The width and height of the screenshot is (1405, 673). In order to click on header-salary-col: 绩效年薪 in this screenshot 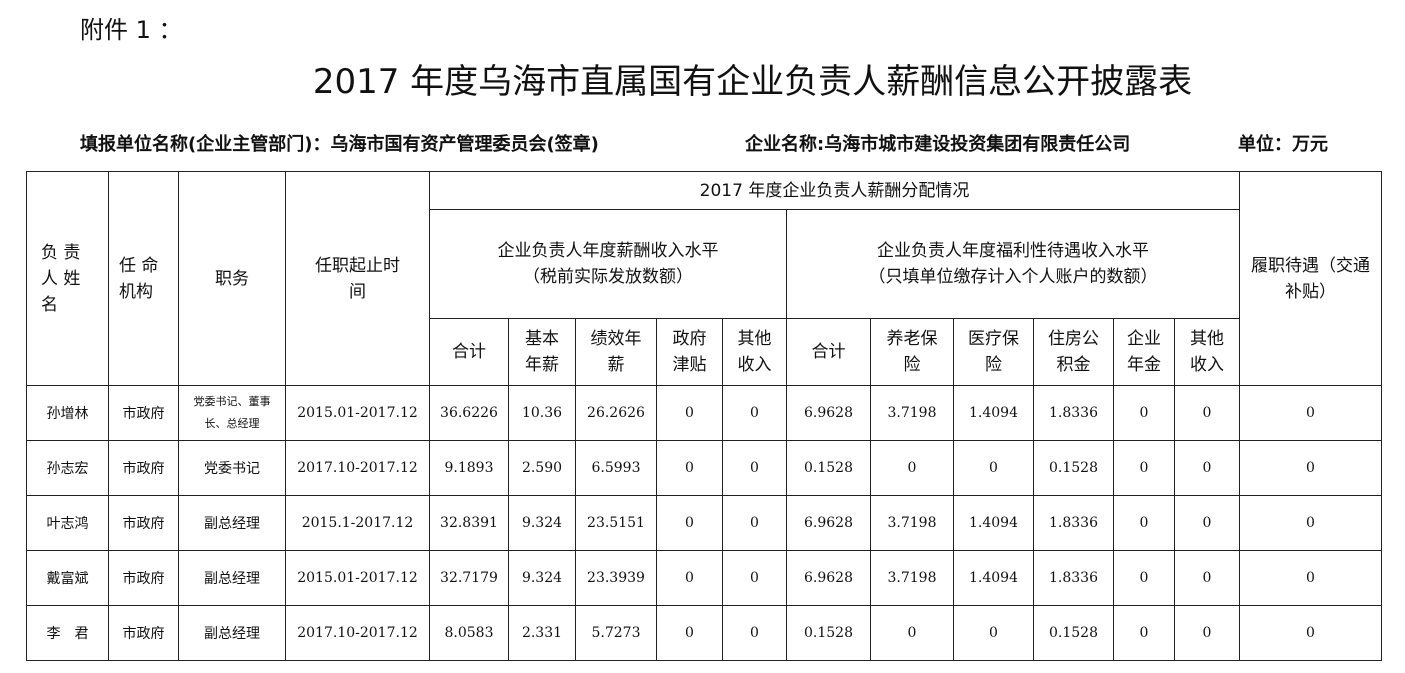, I will do `click(616, 352)`.